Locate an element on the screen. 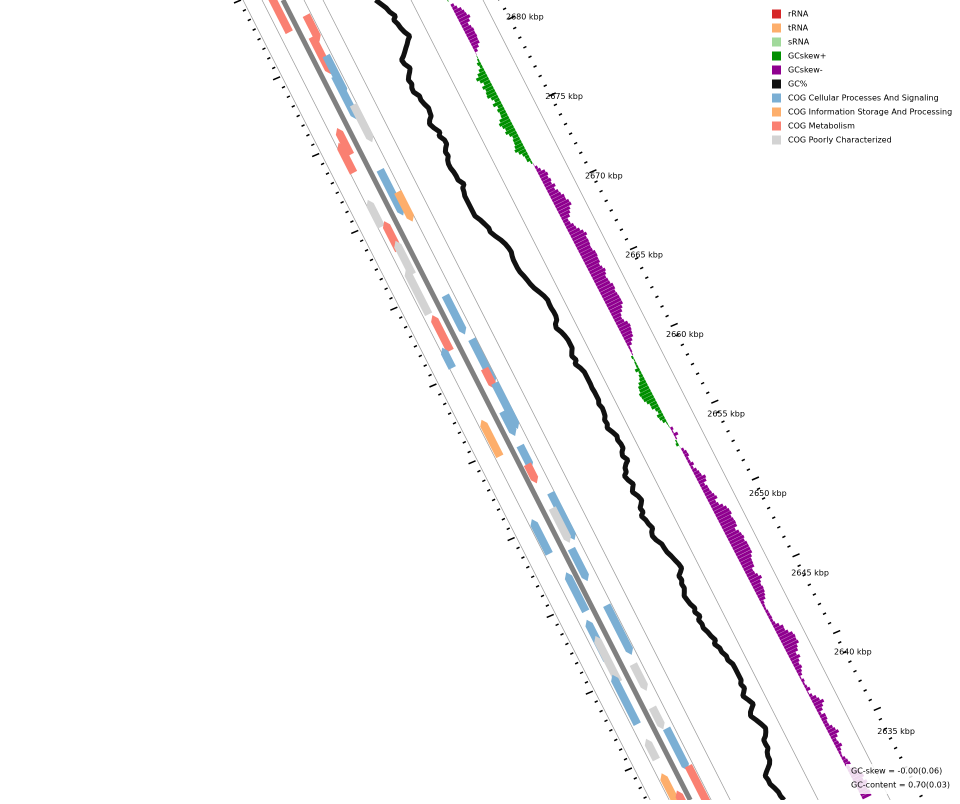 The width and height of the screenshot is (960, 804). ruler-label: 2675 kbp is located at coordinates (564, 96).